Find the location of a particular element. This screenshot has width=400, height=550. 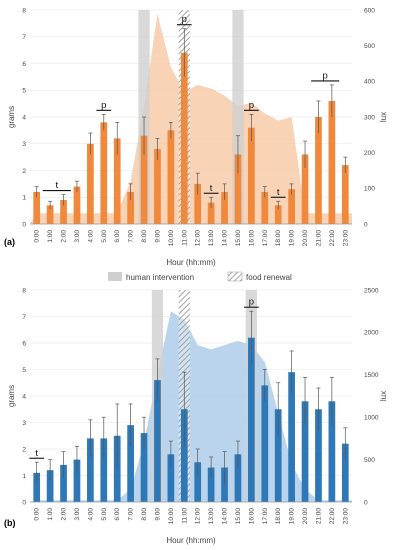

x-tick-label: 8:00 is located at coordinates (144, 514).